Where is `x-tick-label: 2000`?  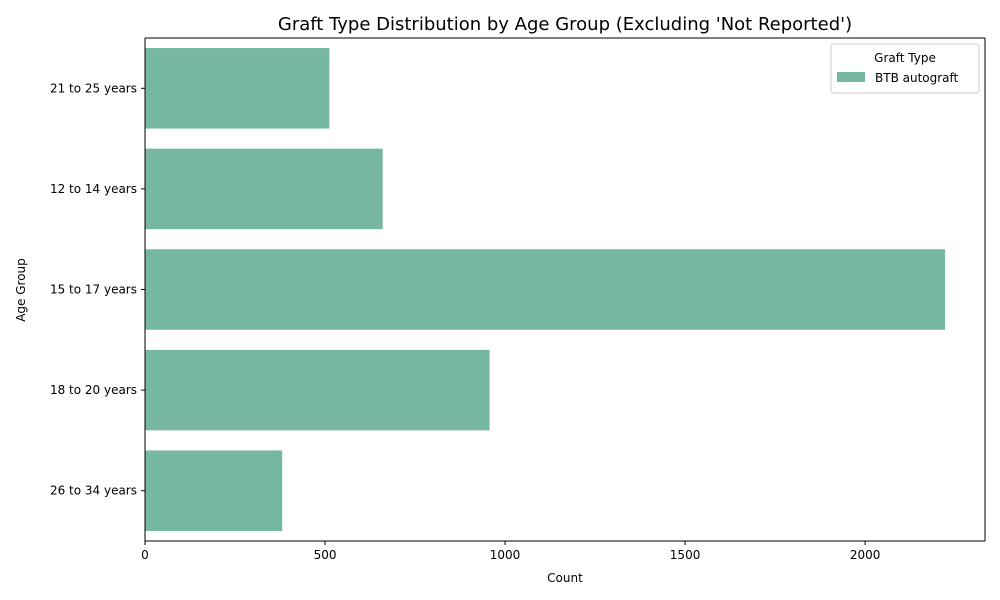 x-tick-label: 2000 is located at coordinates (865, 555).